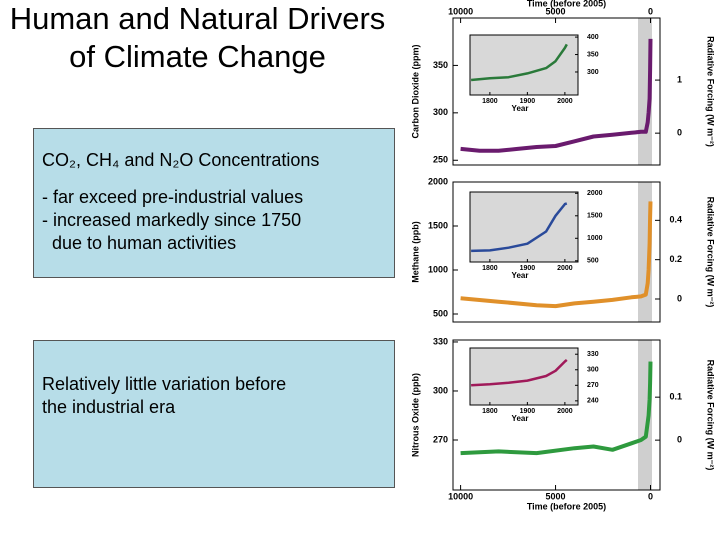  Describe the element at coordinates (415, 252) in the screenshot. I see `y-axis-label: Methane (ppb)` at that location.